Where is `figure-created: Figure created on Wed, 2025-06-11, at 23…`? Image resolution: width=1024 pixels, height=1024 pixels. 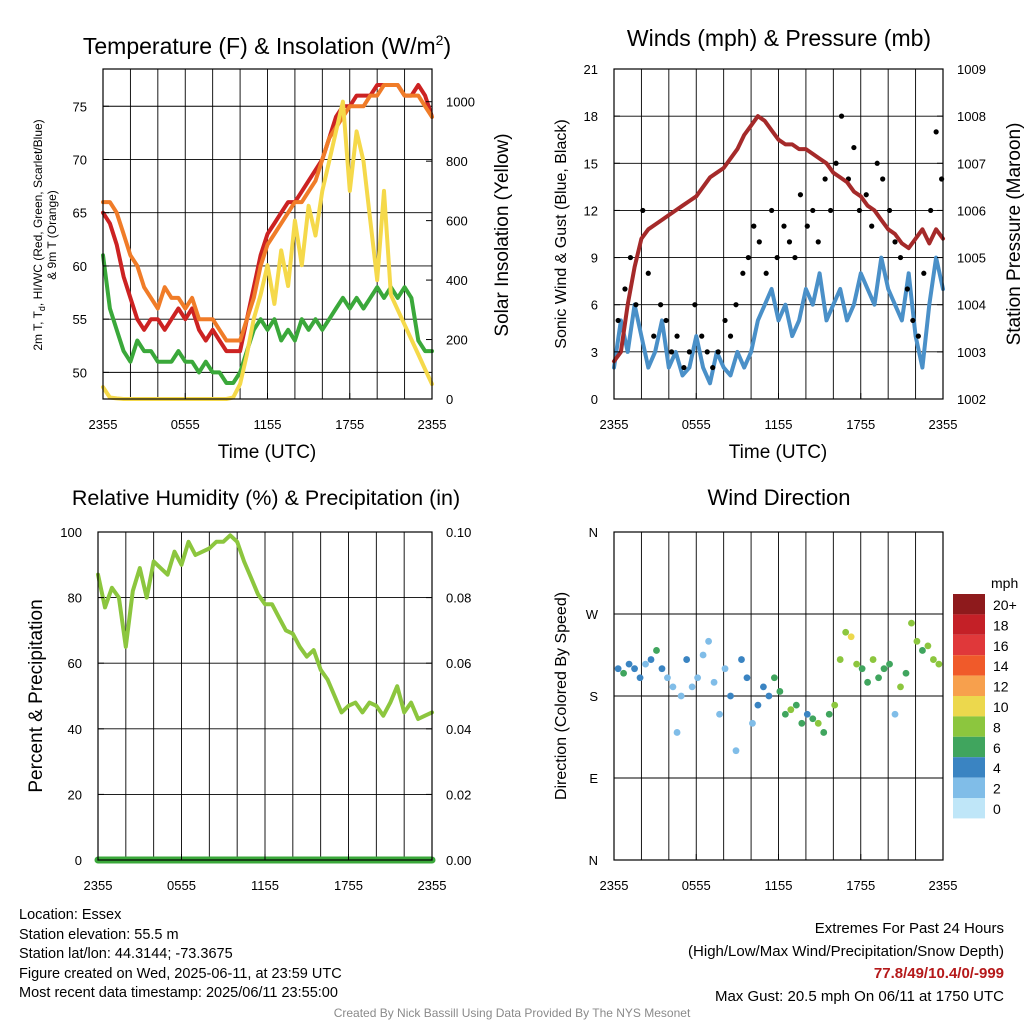 figure-created: Figure created on Wed, 2025-06-11, at 23… is located at coordinates (180, 973).